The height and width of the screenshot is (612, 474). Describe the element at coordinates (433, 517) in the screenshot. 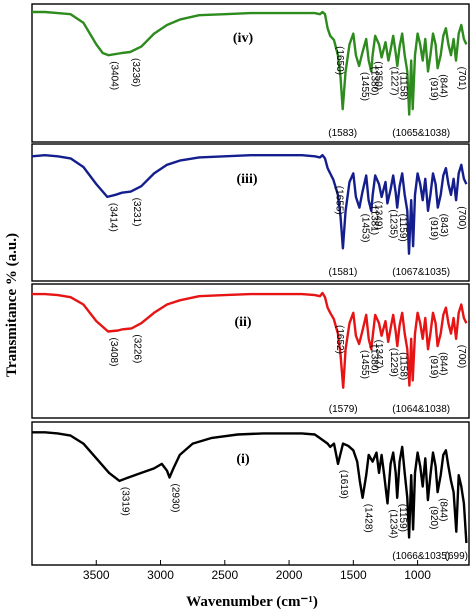

I see `peak-annotation: (920)` at that location.